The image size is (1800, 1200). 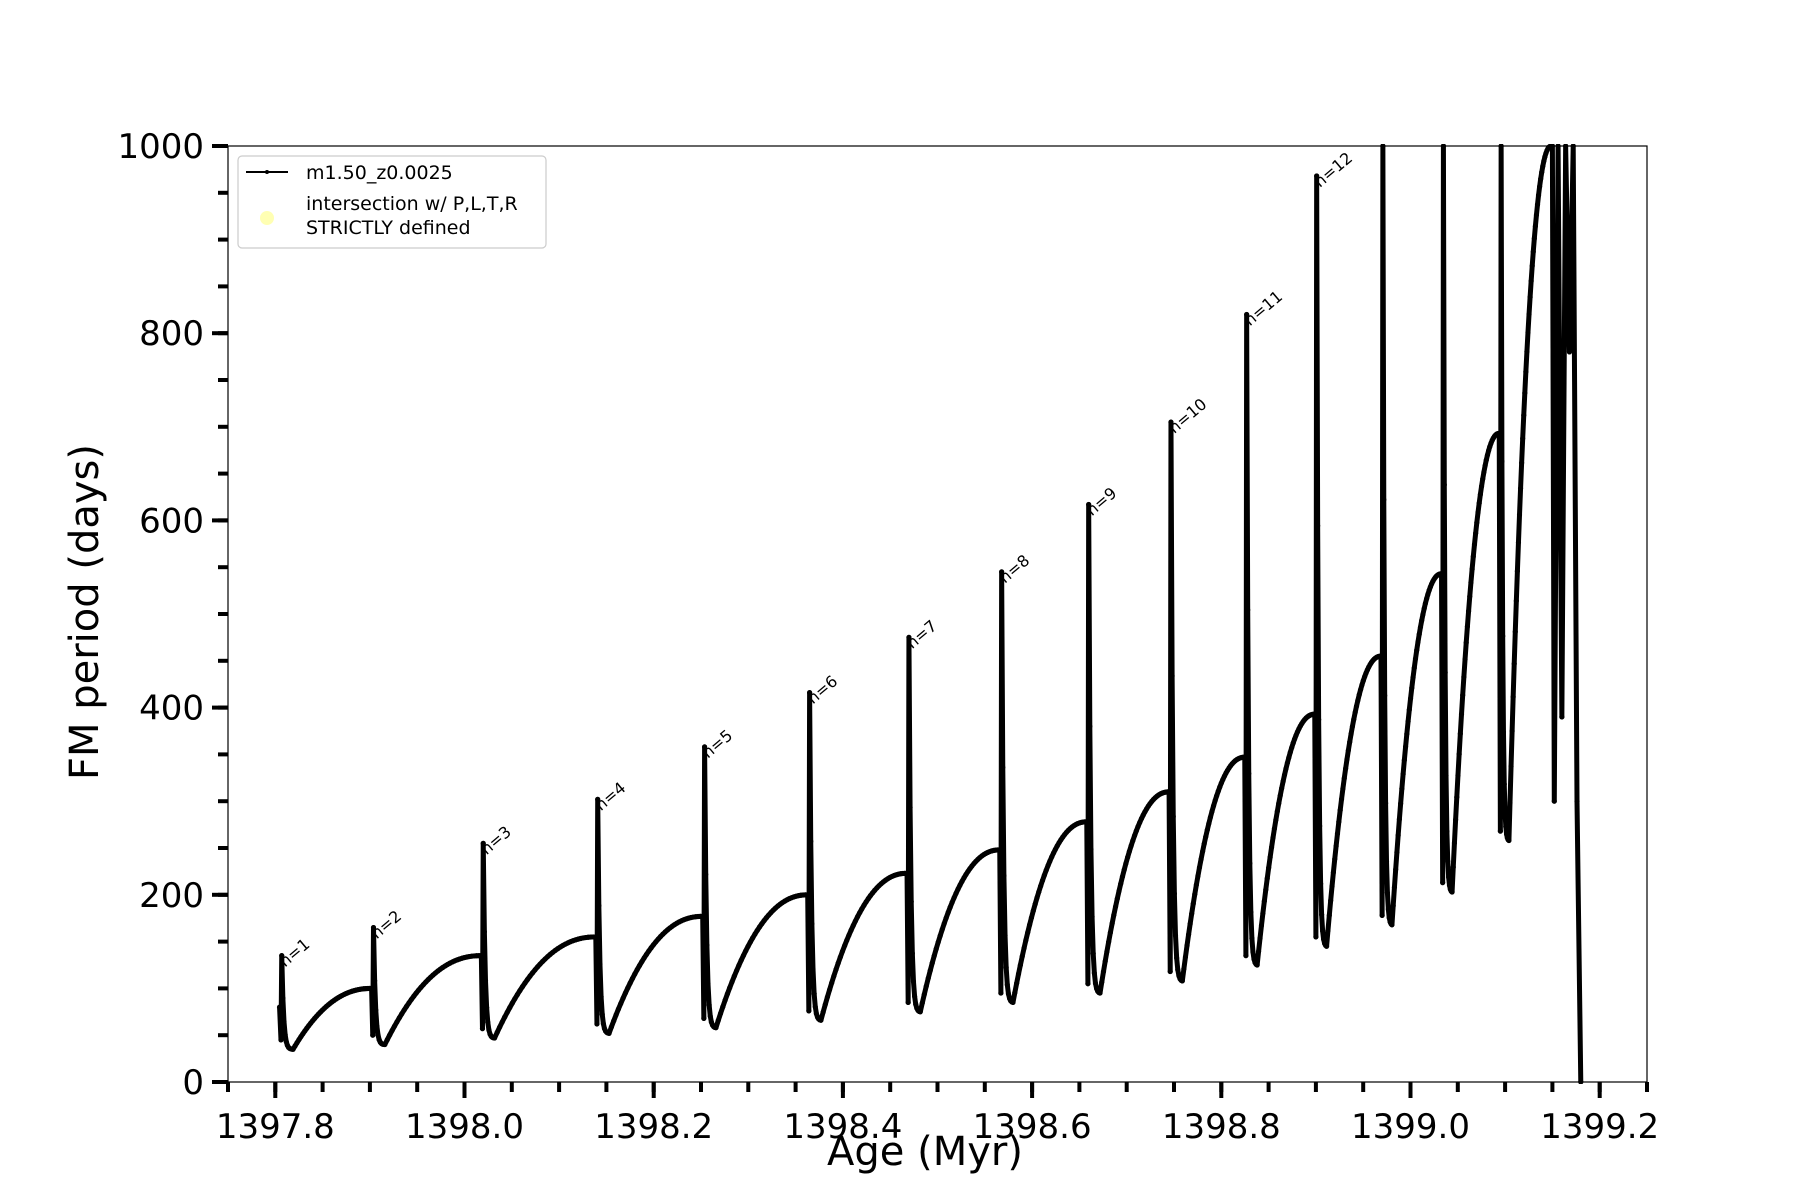 I want to click on y-tick-label: 400, so click(x=171, y=709).